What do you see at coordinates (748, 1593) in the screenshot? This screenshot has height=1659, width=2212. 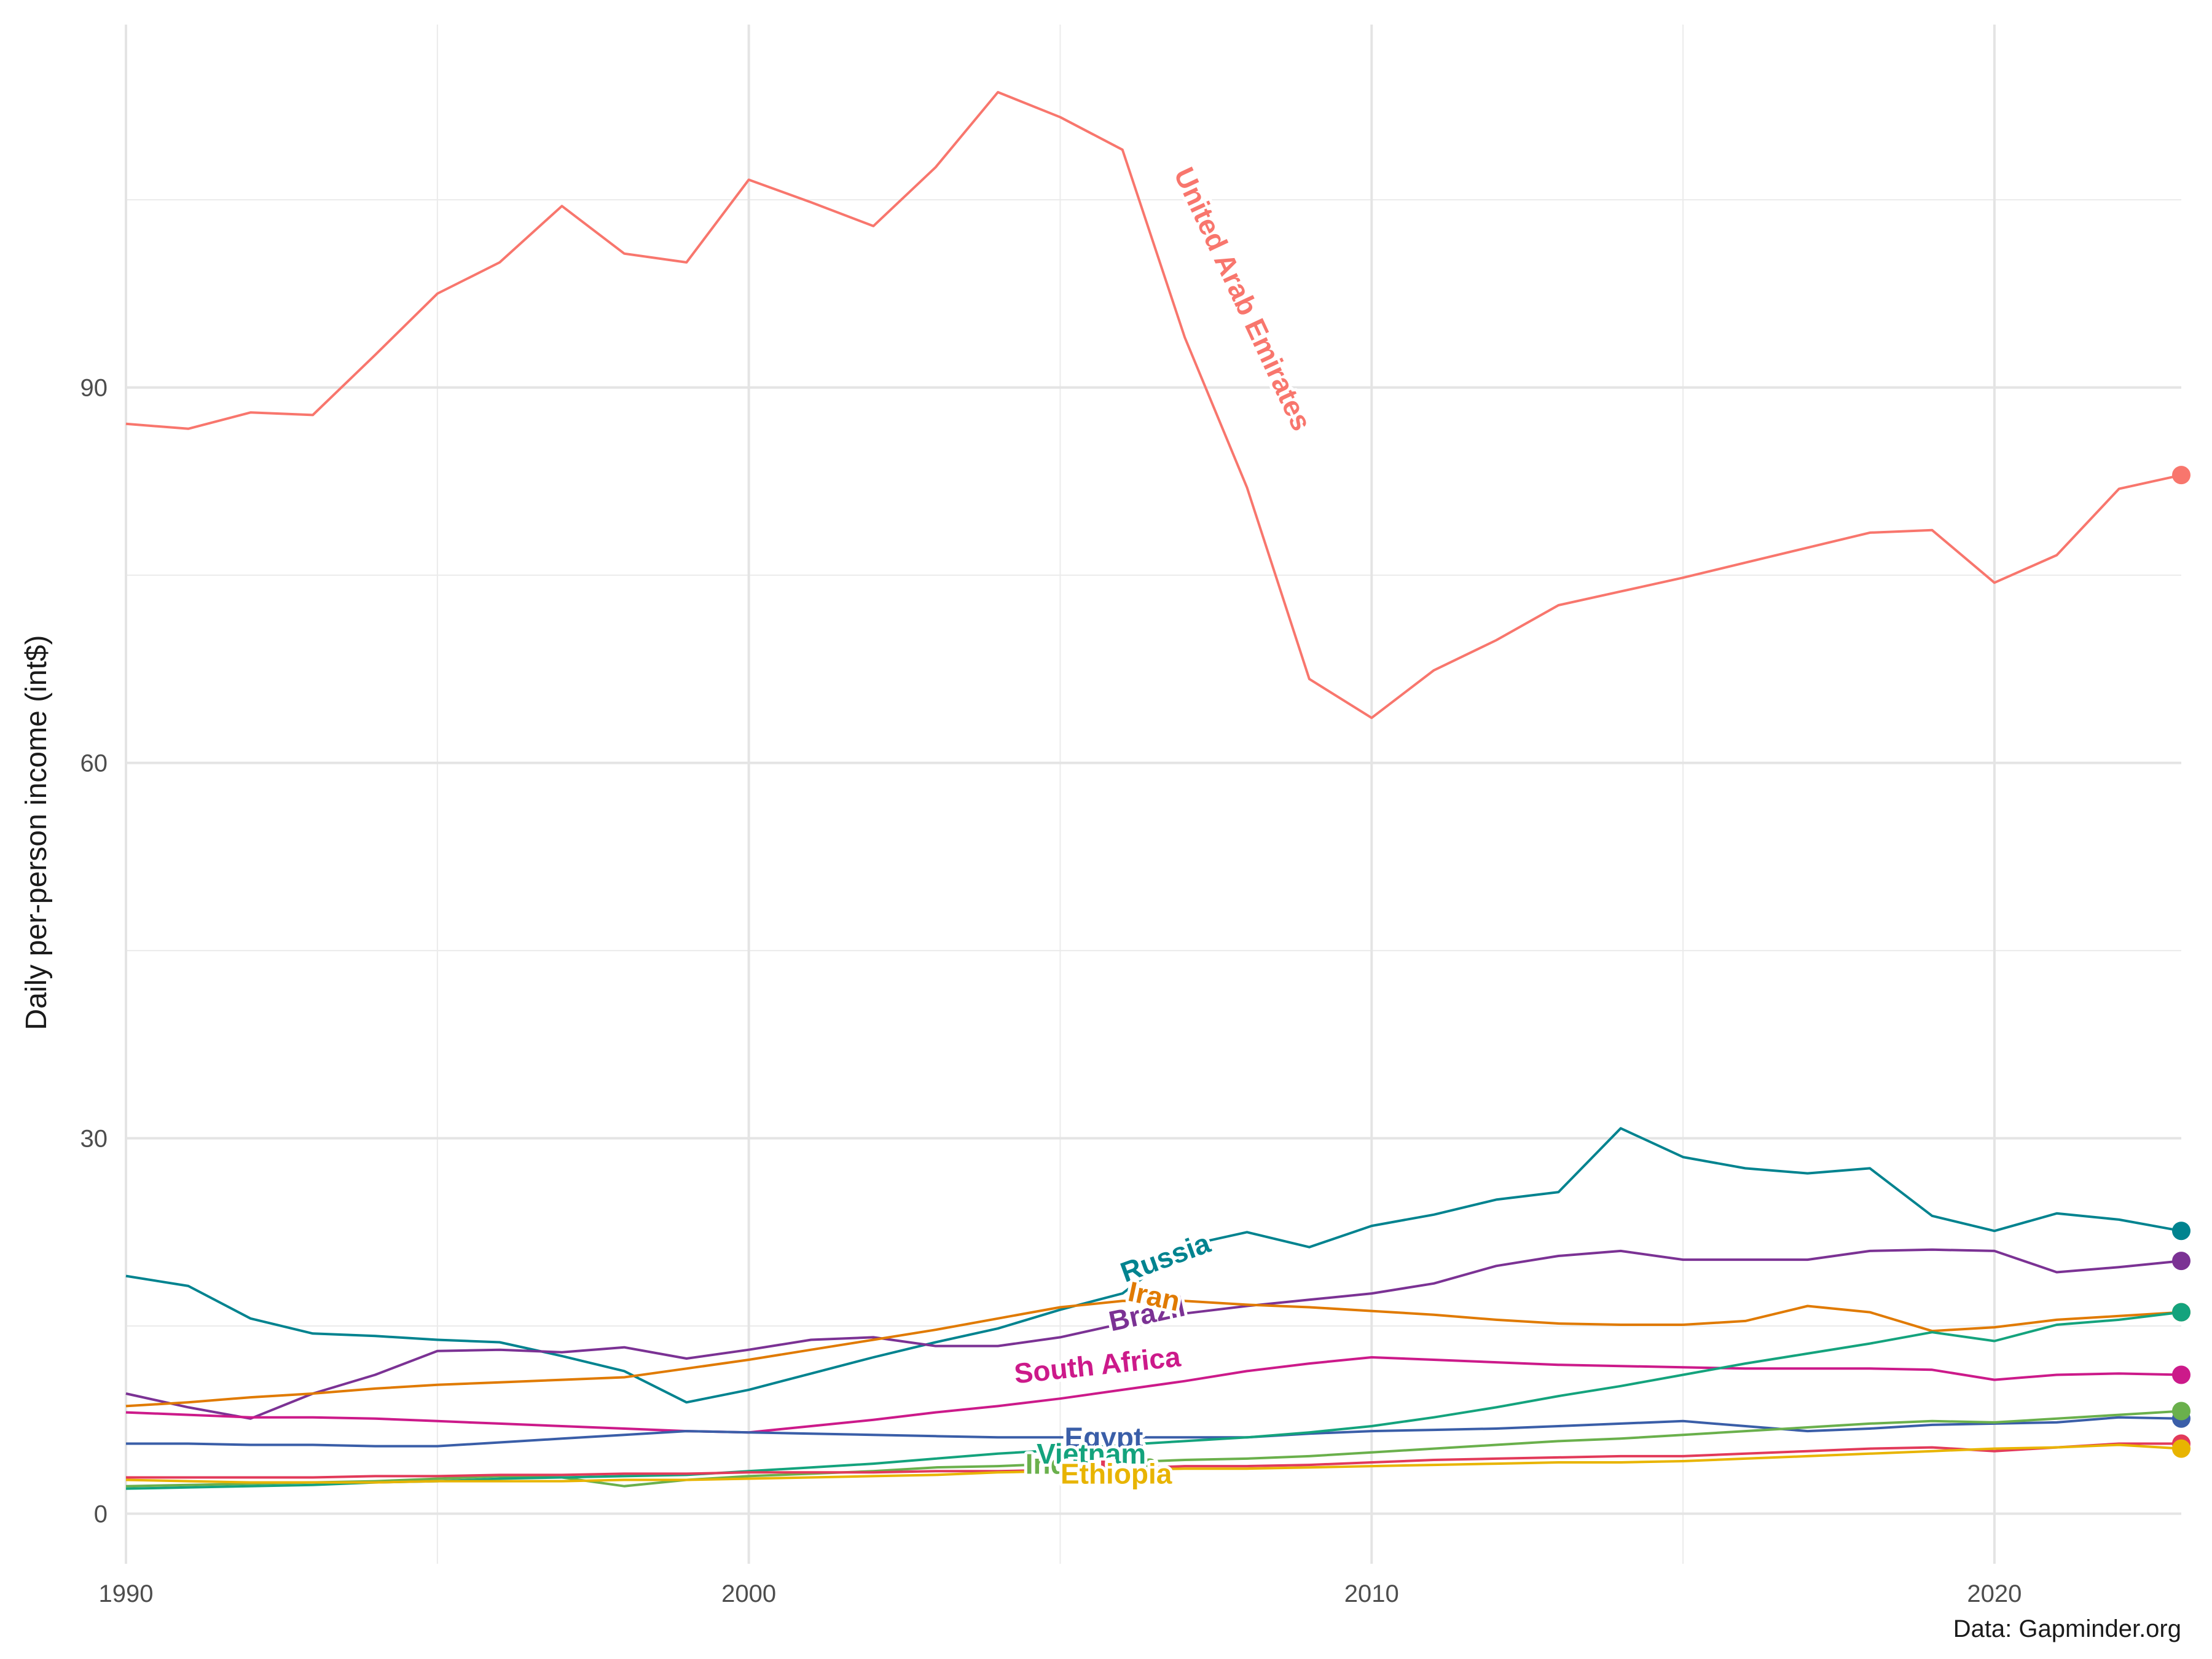 I see `x-tick-label: 2000` at bounding box center [748, 1593].